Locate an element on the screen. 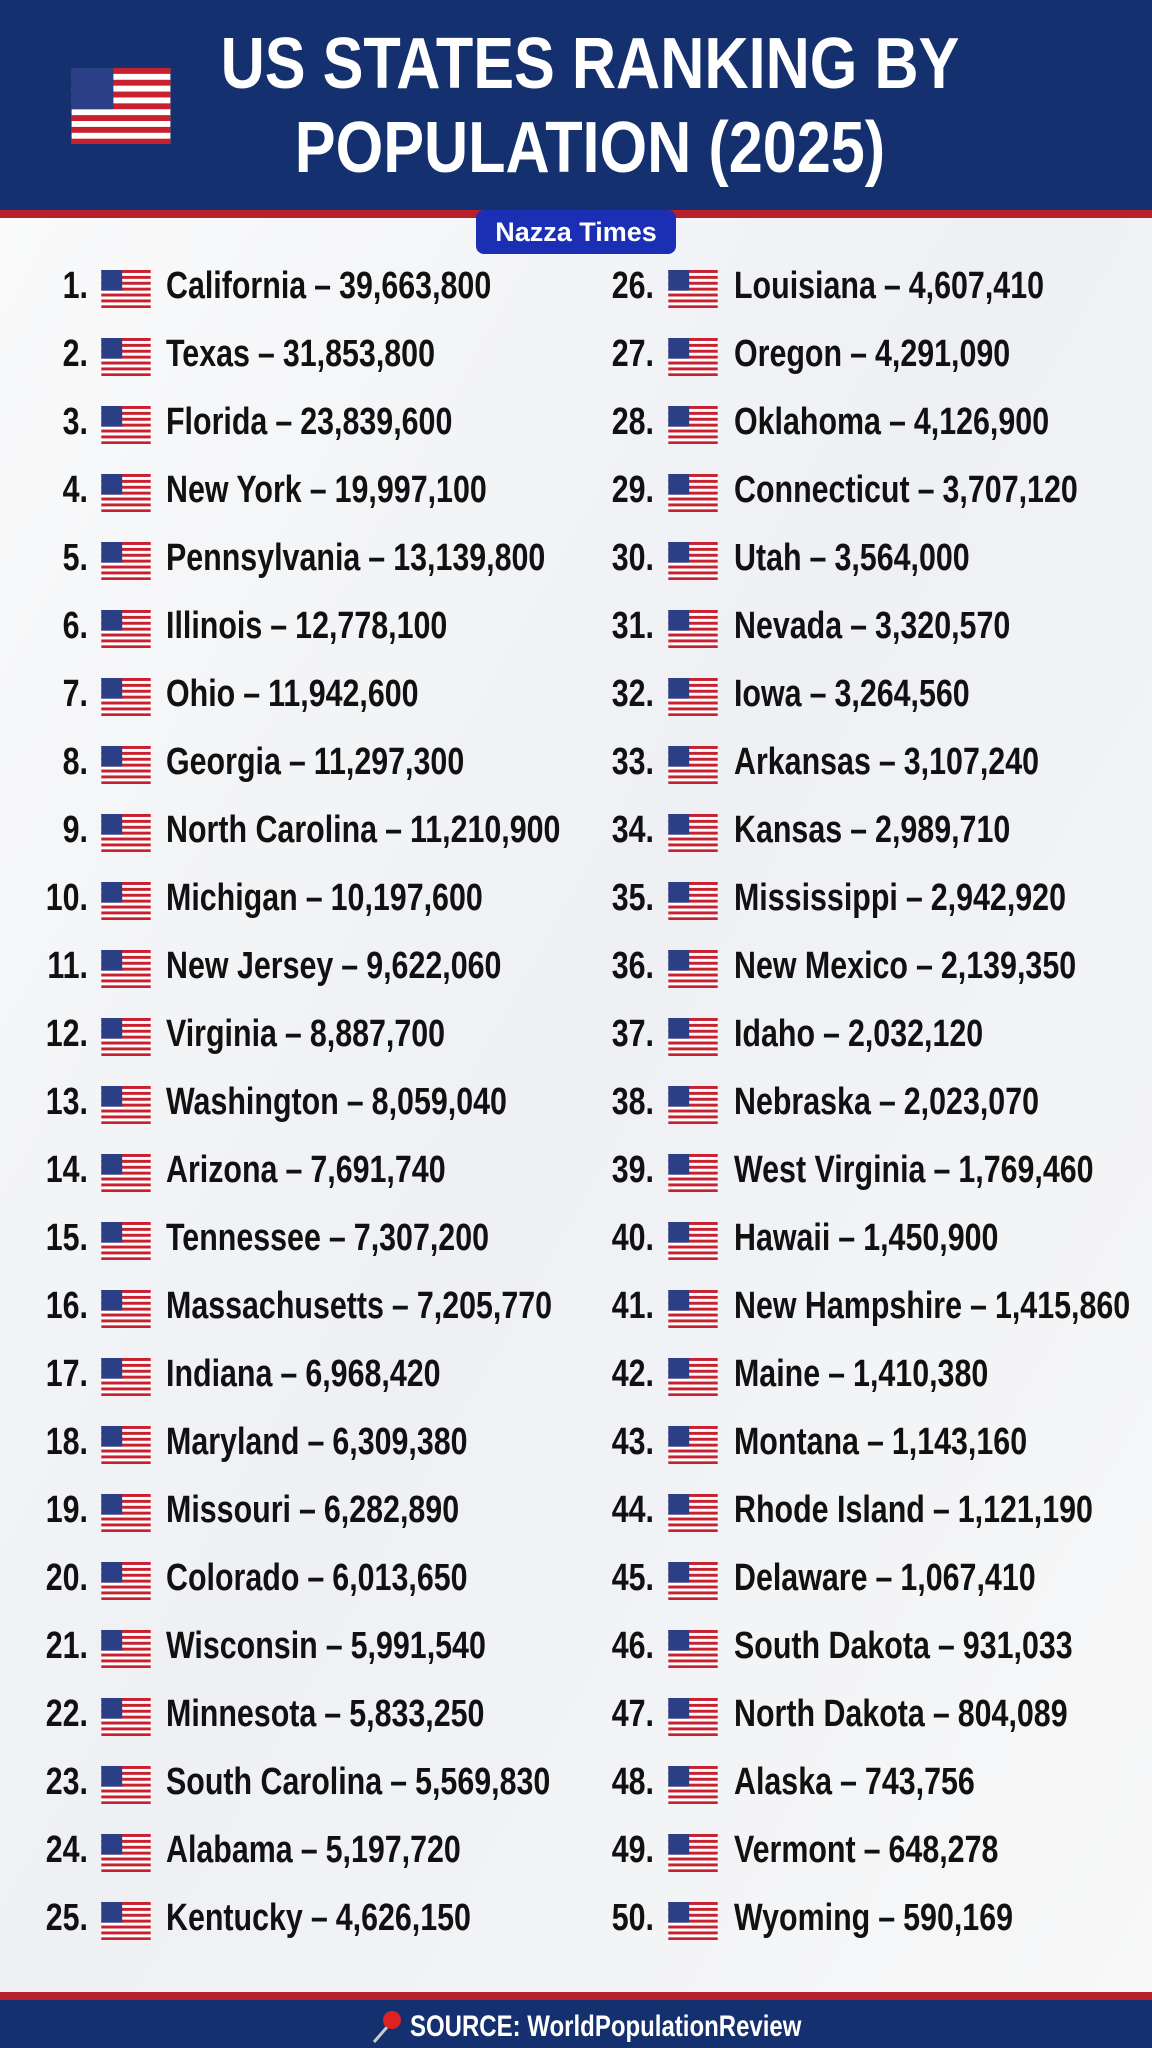 The height and width of the screenshot is (2048, 1152). rank: 42. is located at coordinates (633, 1374).